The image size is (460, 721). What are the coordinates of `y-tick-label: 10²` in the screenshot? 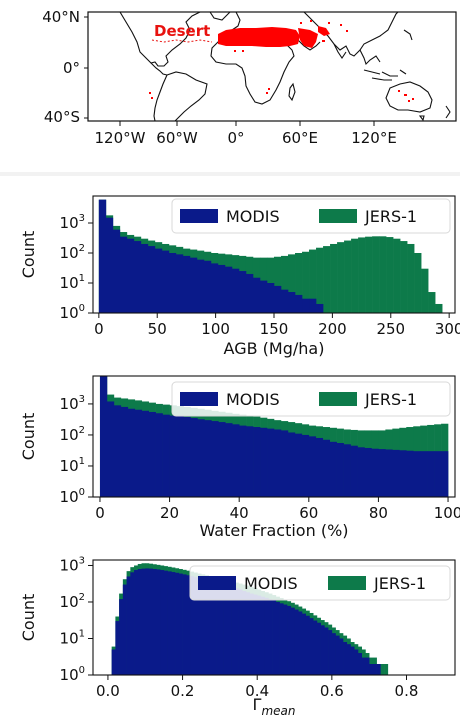 It's located at (72, 252).